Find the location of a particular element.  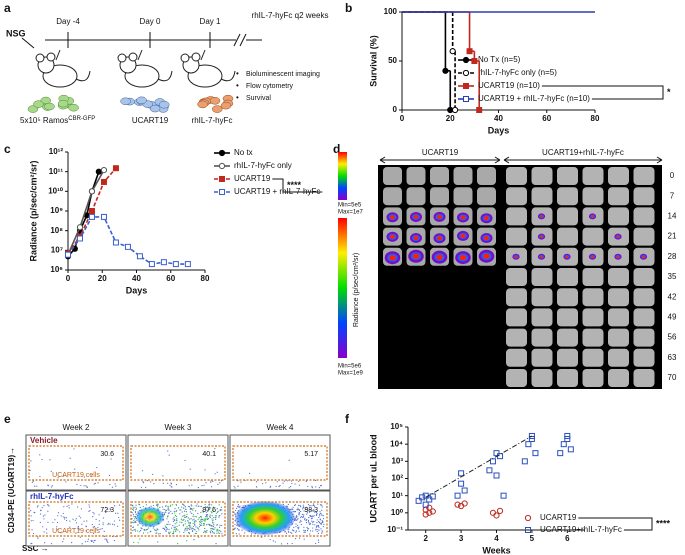

panel-label: f is located at coordinates (347, 419).